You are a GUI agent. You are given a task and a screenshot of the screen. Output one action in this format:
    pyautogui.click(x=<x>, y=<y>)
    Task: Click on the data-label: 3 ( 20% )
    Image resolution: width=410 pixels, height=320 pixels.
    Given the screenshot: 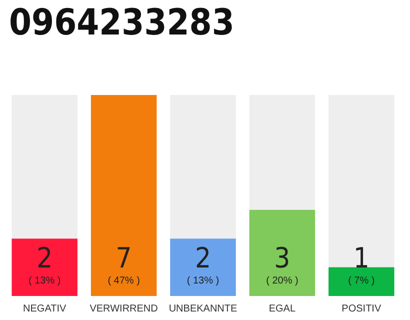 What is the action you would take?
    pyautogui.click(x=282, y=264)
    